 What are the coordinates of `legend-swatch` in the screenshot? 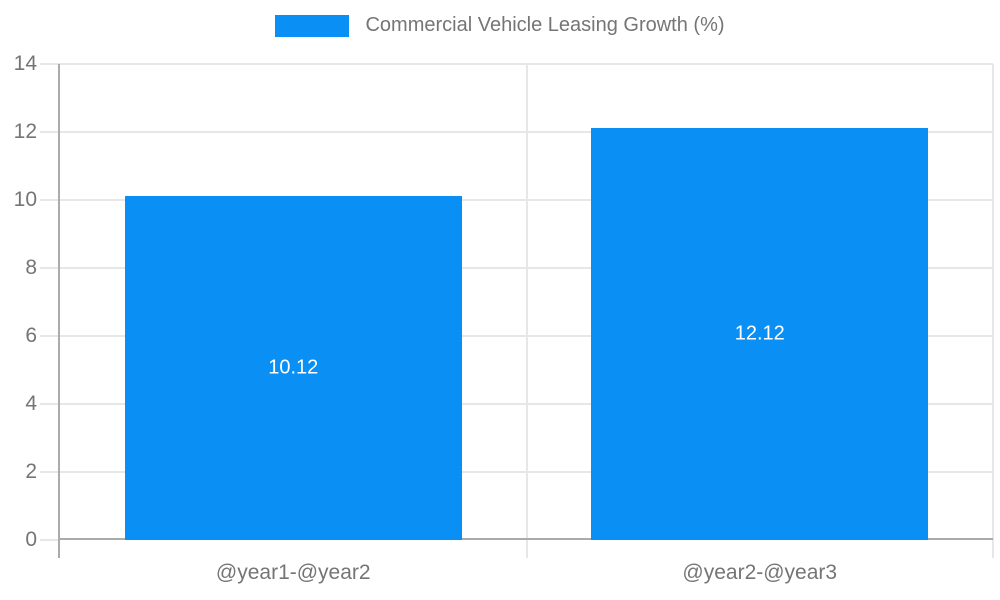 It's located at (312, 25).